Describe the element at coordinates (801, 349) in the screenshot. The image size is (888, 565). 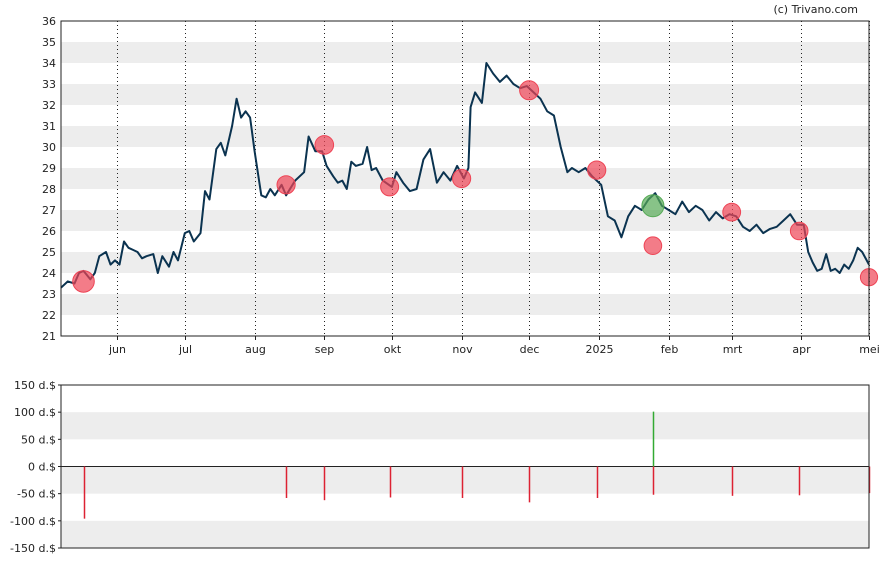
I see `price-x-tick-label: apr` at that location.